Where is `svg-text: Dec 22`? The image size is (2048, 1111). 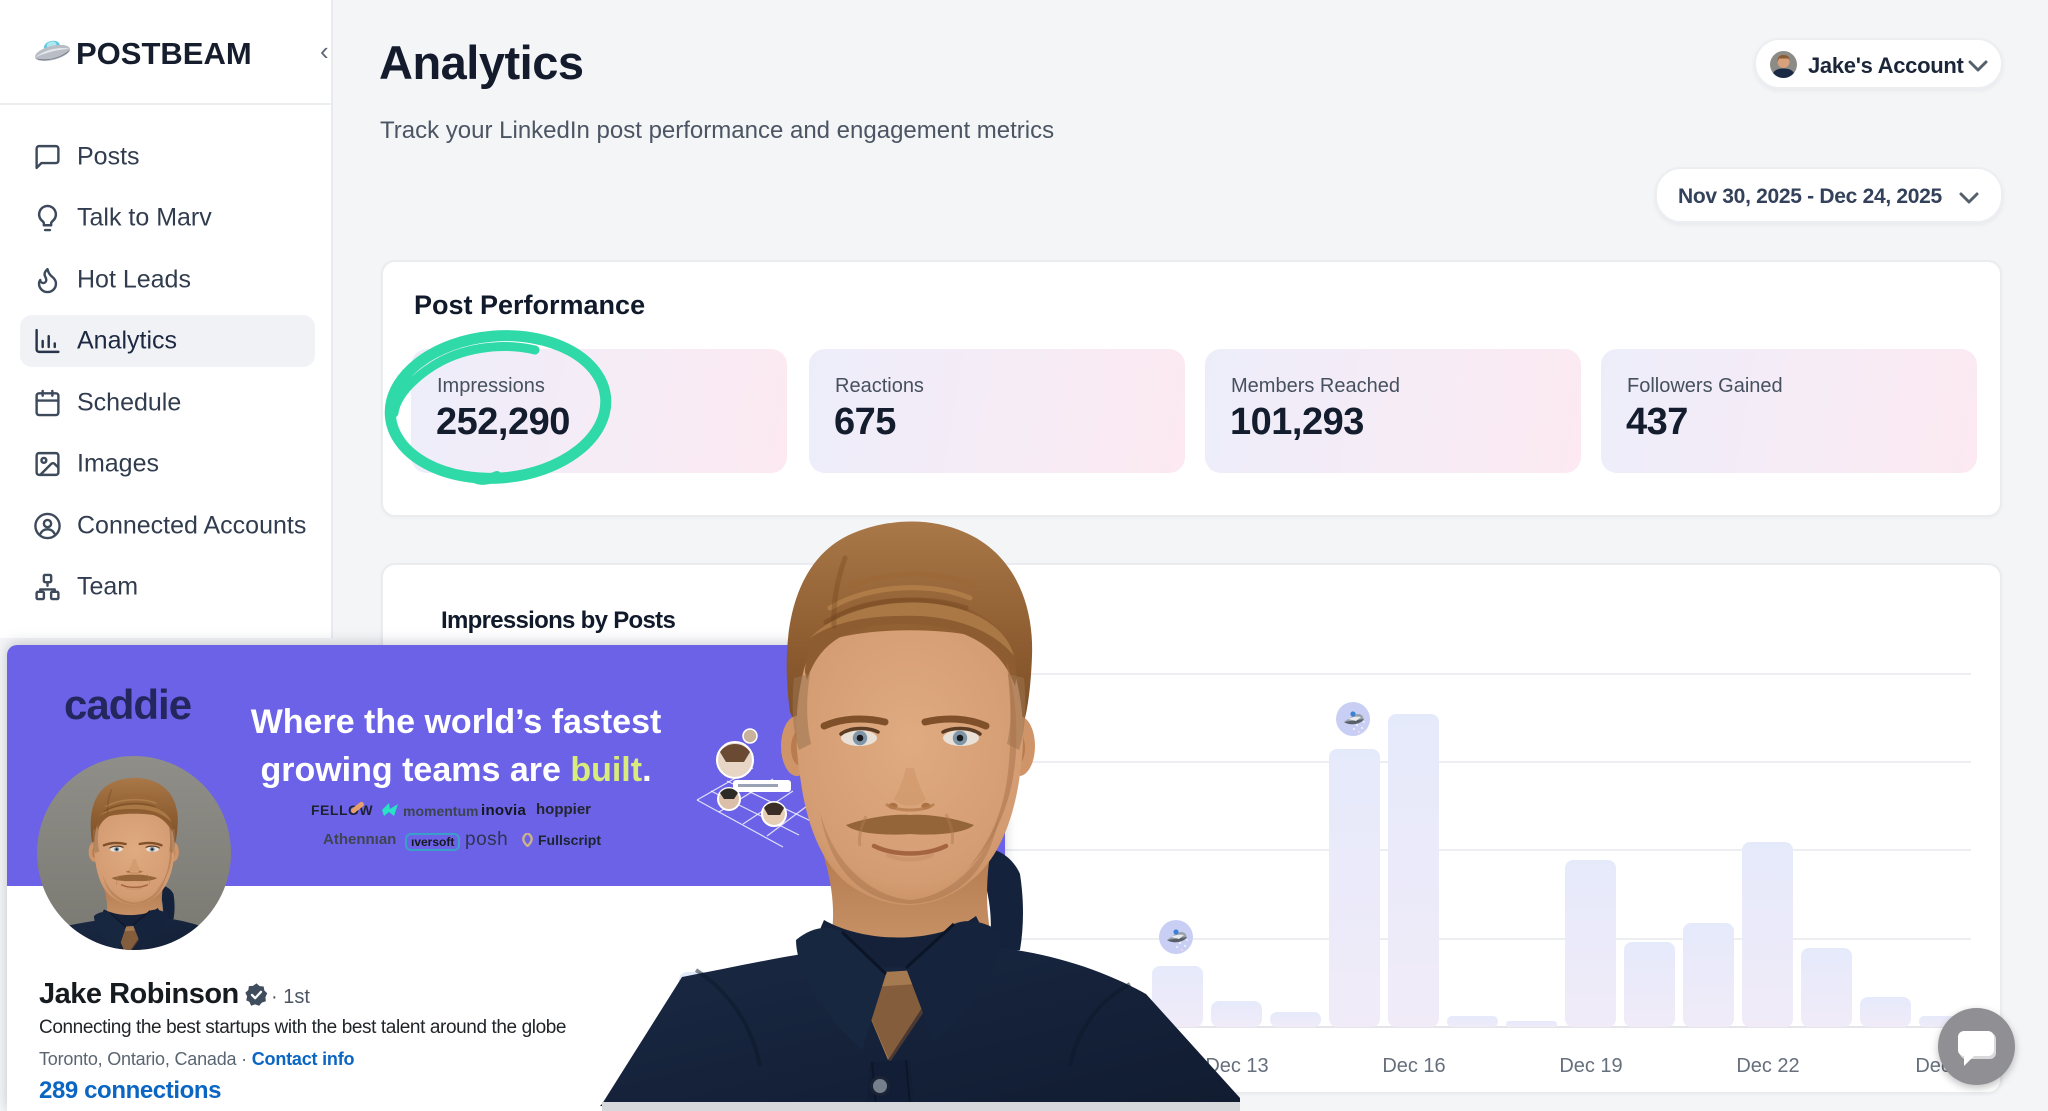 svg-text: Dec 22 is located at coordinates (1767, 1066).